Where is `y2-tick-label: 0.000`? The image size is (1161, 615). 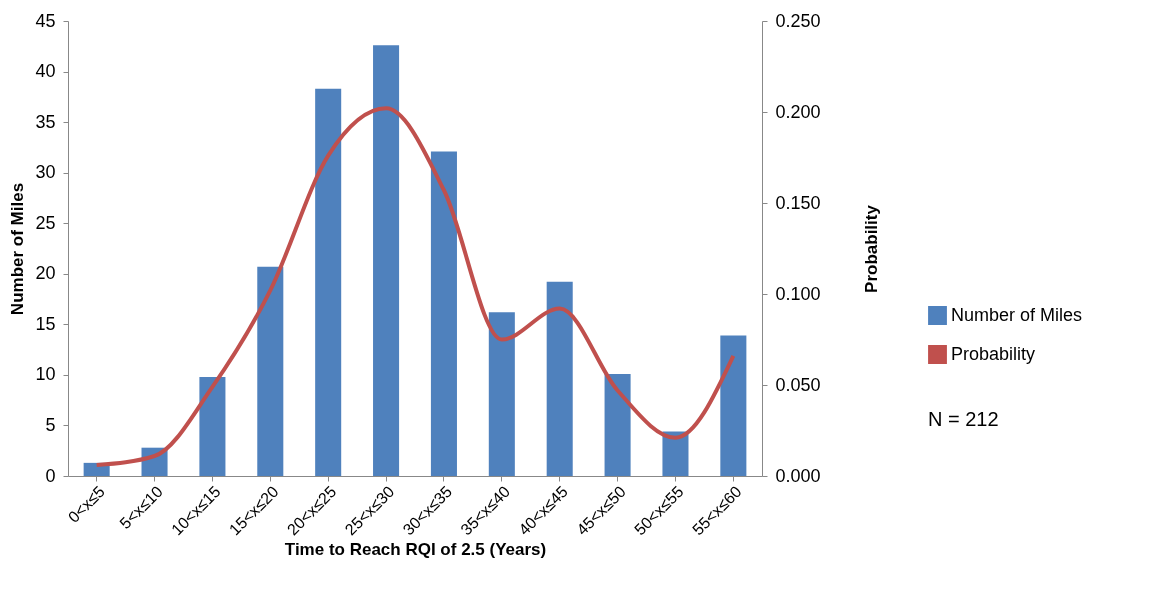 y2-tick-label: 0.000 is located at coordinates (798, 475).